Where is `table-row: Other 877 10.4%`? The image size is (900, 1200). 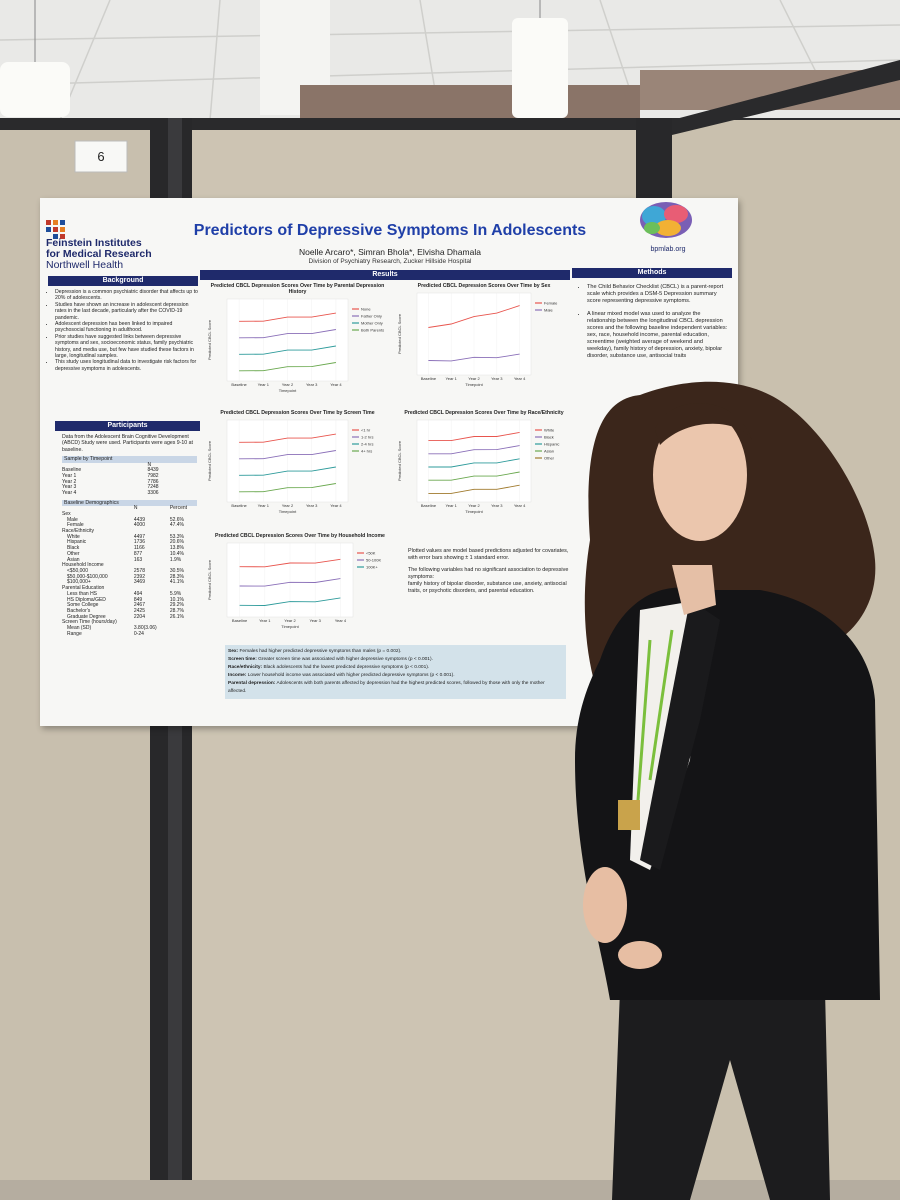 table-row: Other 877 10.4% is located at coordinates (129, 554).